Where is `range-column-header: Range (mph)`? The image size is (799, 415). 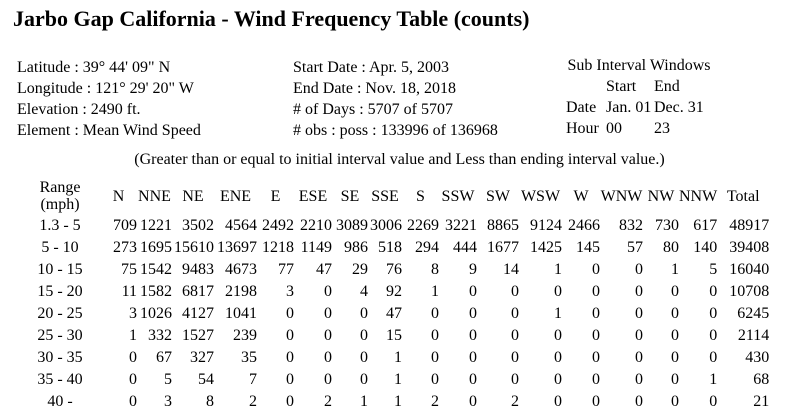 range-column-header: Range (mph) is located at coordinates (60, 196).